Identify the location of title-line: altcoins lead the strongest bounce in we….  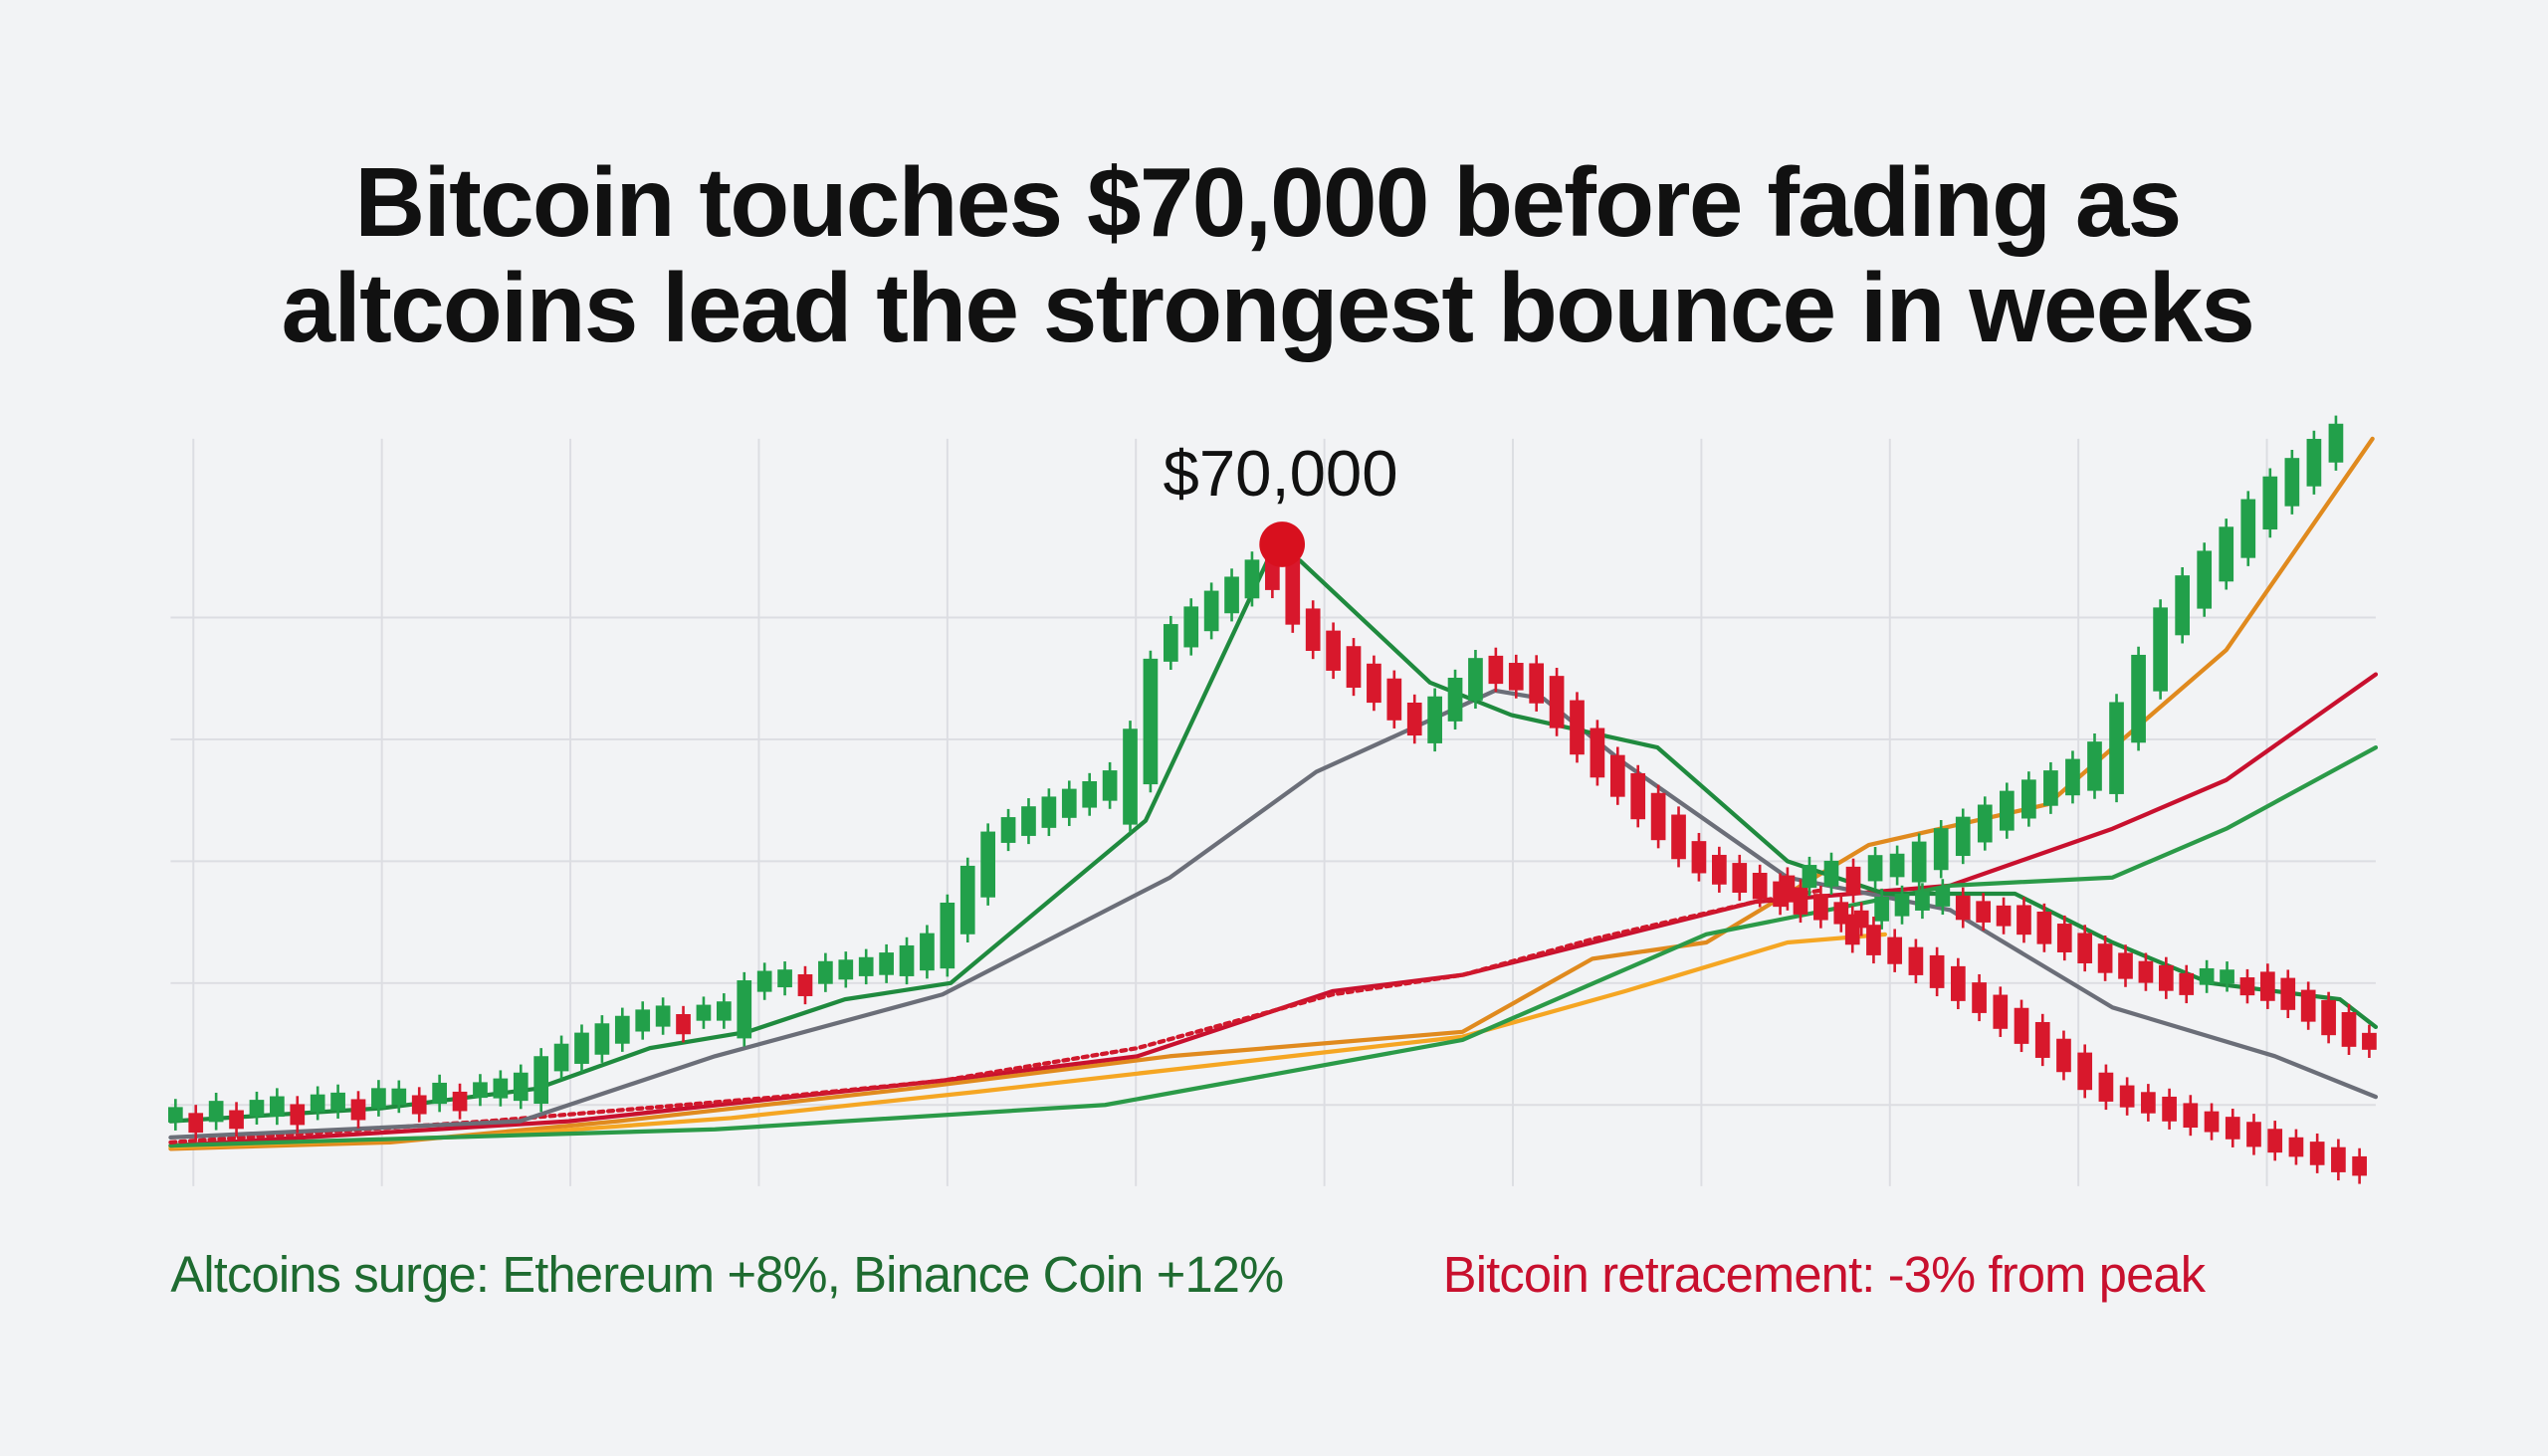
(1268, 307).